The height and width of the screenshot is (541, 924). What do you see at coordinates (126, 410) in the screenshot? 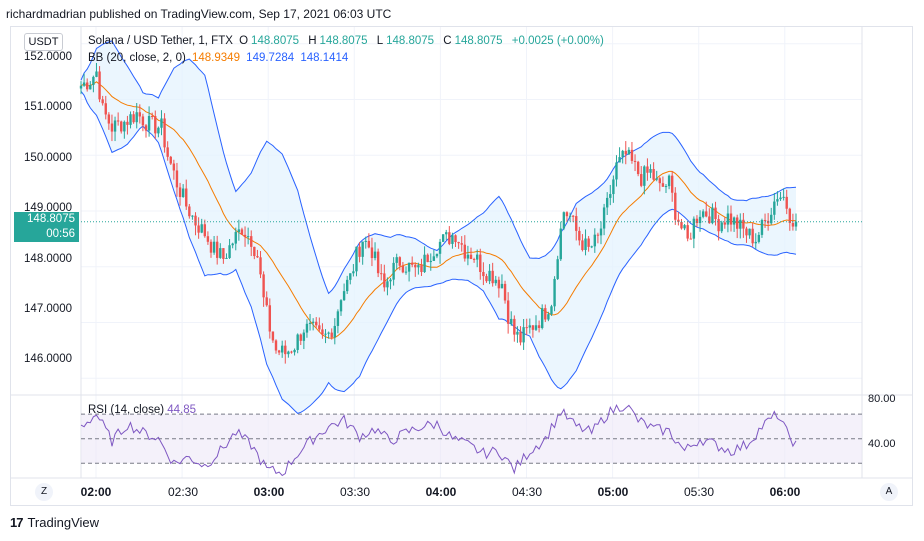
I see `rsi-label: RSI (14, close)` at bounding box center [126, 410].